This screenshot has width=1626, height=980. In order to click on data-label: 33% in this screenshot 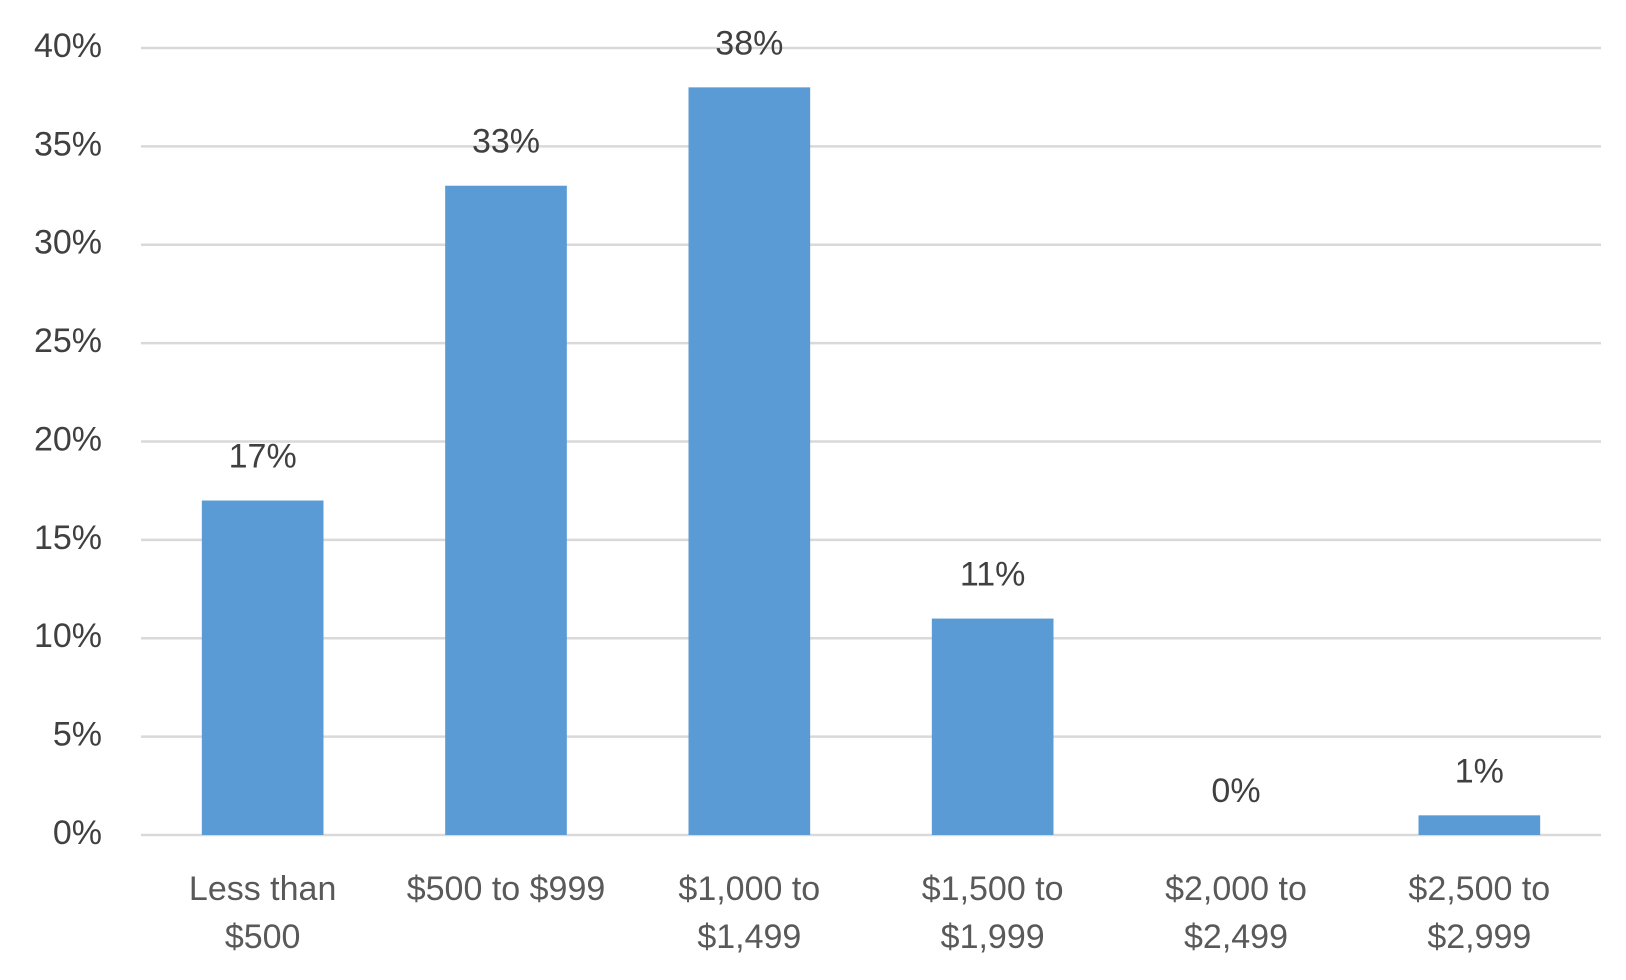, I will do `click(506, 142)`.